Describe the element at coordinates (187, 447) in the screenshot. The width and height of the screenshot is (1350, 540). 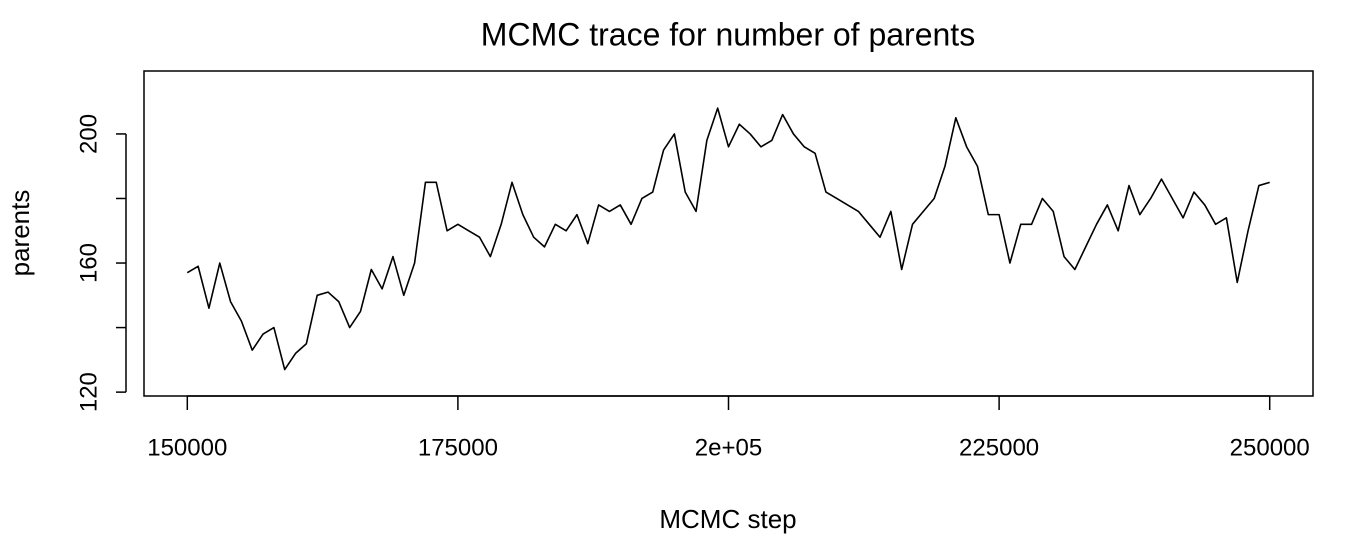
I see `x-tick-label: 150000` at that location.